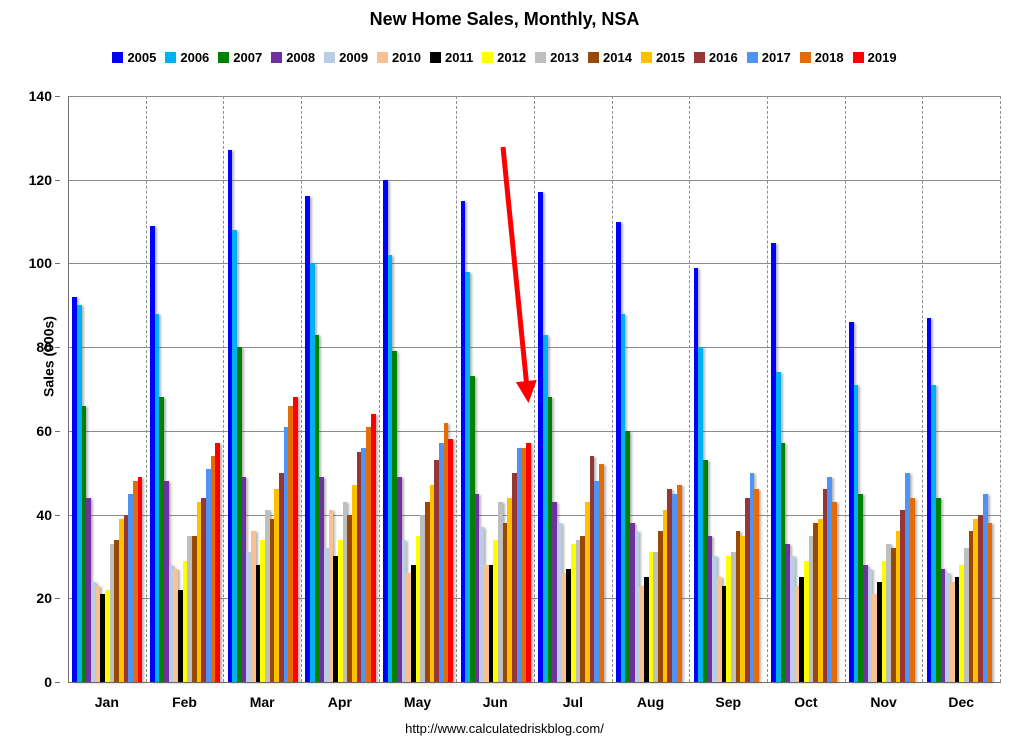  I want to click on bar-2018-Jul, so click(601, 573).